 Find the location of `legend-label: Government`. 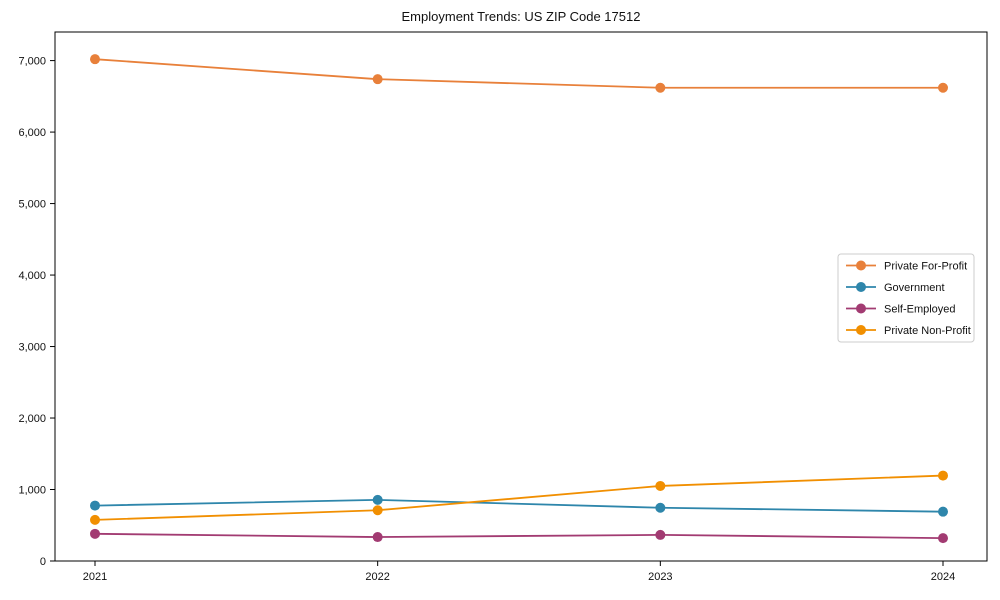

legend-label: Government is located at coordinates (914, 288).